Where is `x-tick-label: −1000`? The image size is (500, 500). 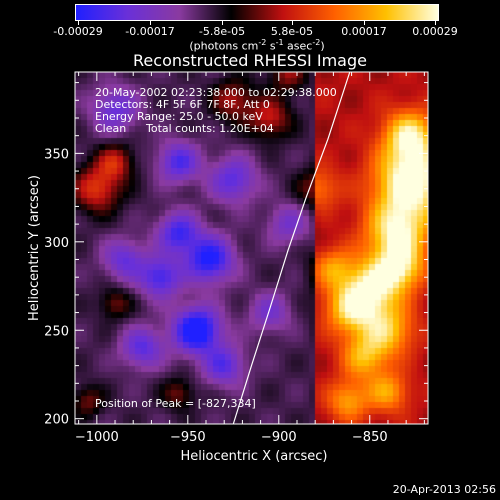
x-tick-label: −1000 is located at coordinates (97, 437).